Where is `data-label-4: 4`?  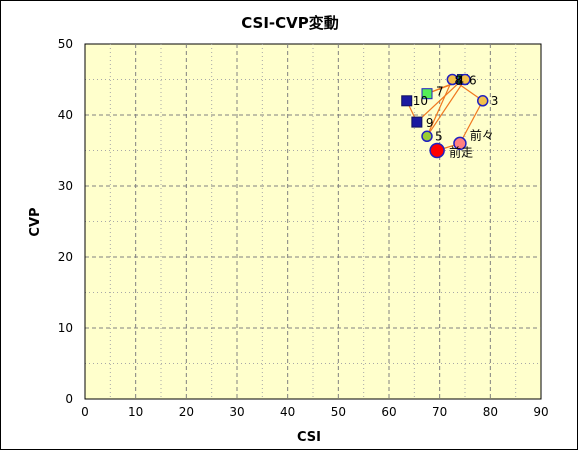 data-label-4: 4 is located at coordinates (460, 81).